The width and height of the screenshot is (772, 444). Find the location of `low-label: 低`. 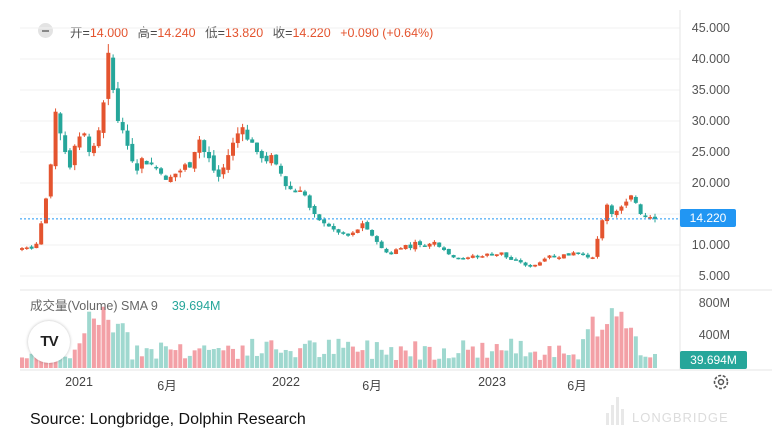

low-label: 低 is located at coordinates (211, 33).